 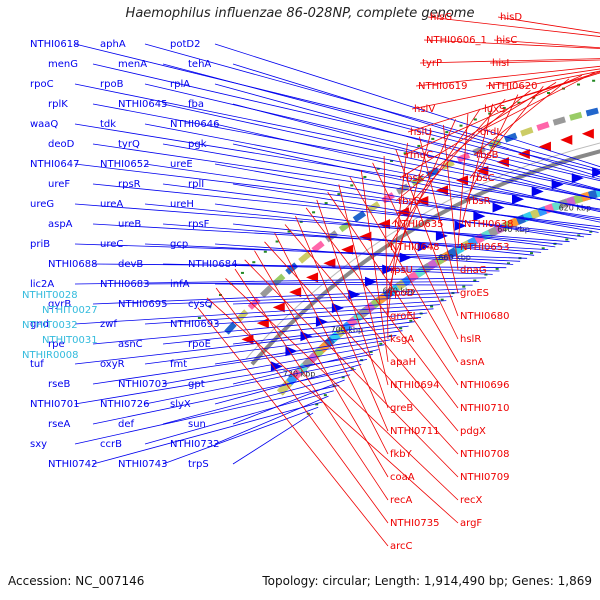 I want to click on reverse-gene-label: pdgX, so click(x=473, y=431).